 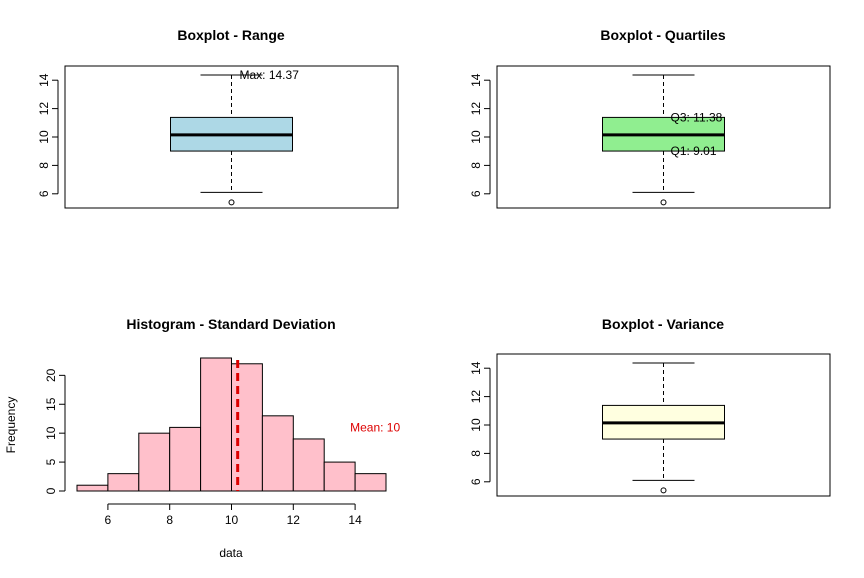 What do you see at coordinates (663, 324) in the screenshot?
I see `chart-title: Boxplot - Variance` at bounding box center [663, 324].